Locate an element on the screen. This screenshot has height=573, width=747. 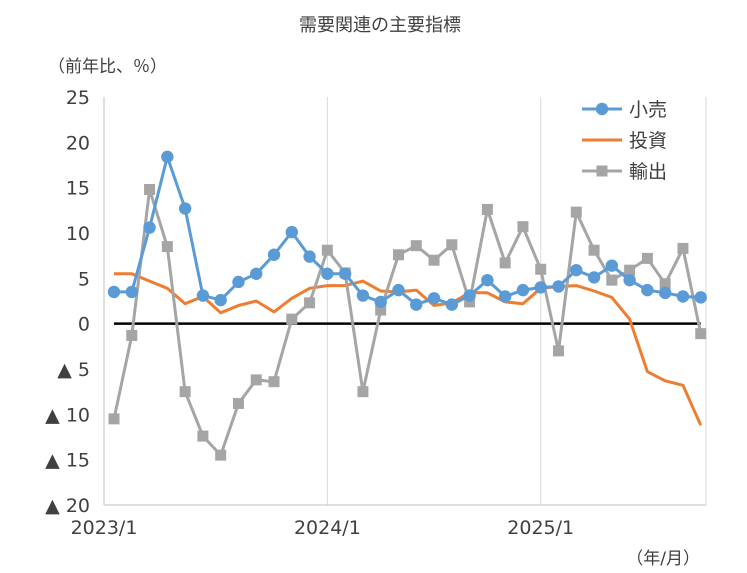
x-tick-labels: 2023/1 2024/1 2025/1 is located at coordinates (323, 528).